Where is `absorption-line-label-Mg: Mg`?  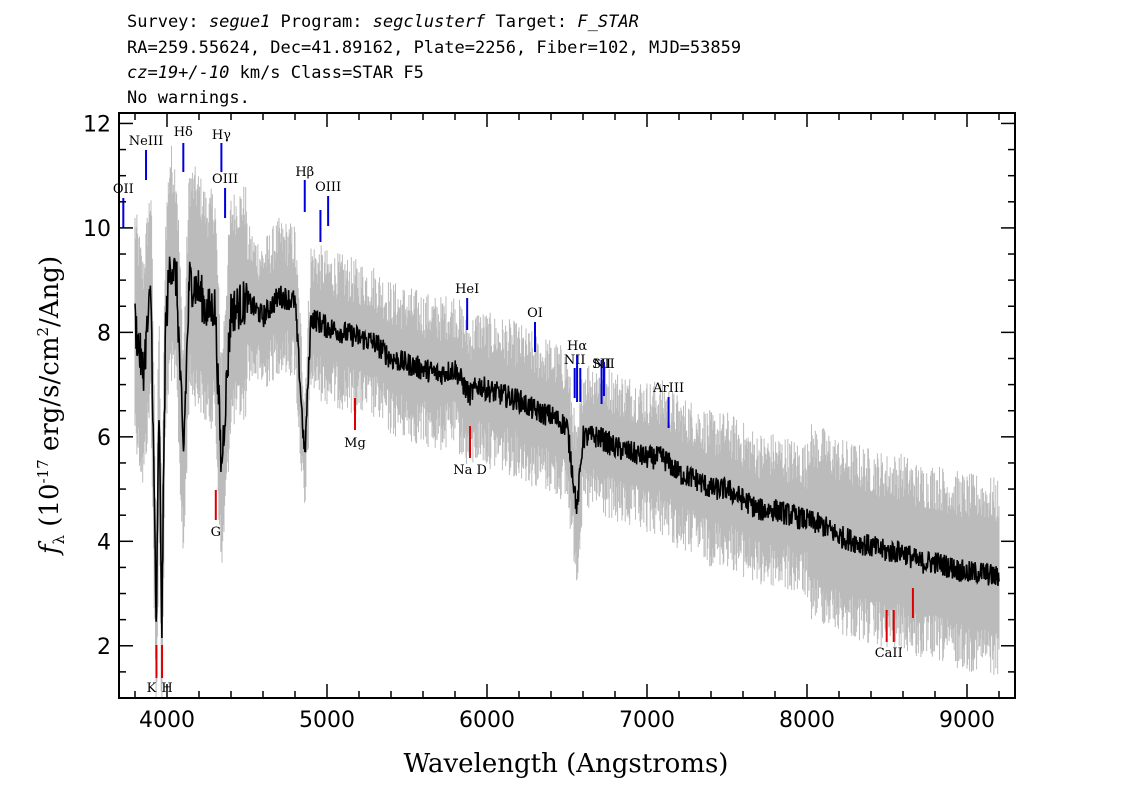 absorption-line-label-Mg: Mg is located at coordinates (355, 443).